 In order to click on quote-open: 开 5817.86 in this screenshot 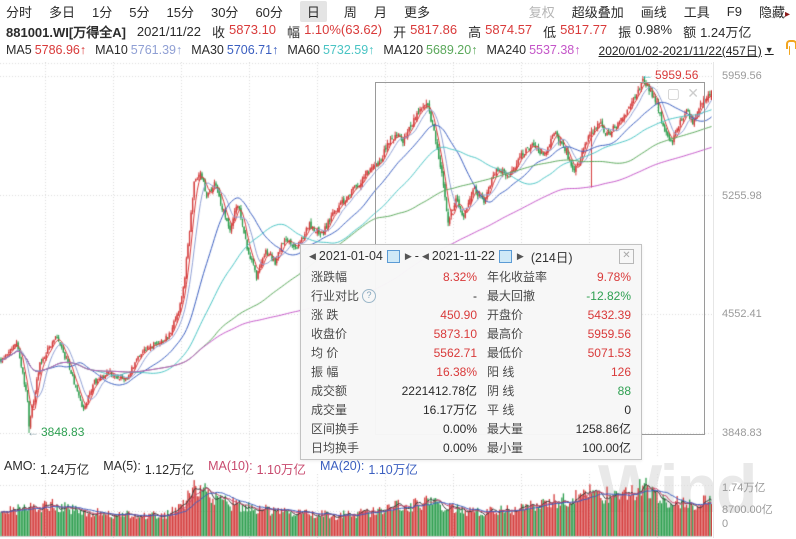, I will do `click(425, 30)`.